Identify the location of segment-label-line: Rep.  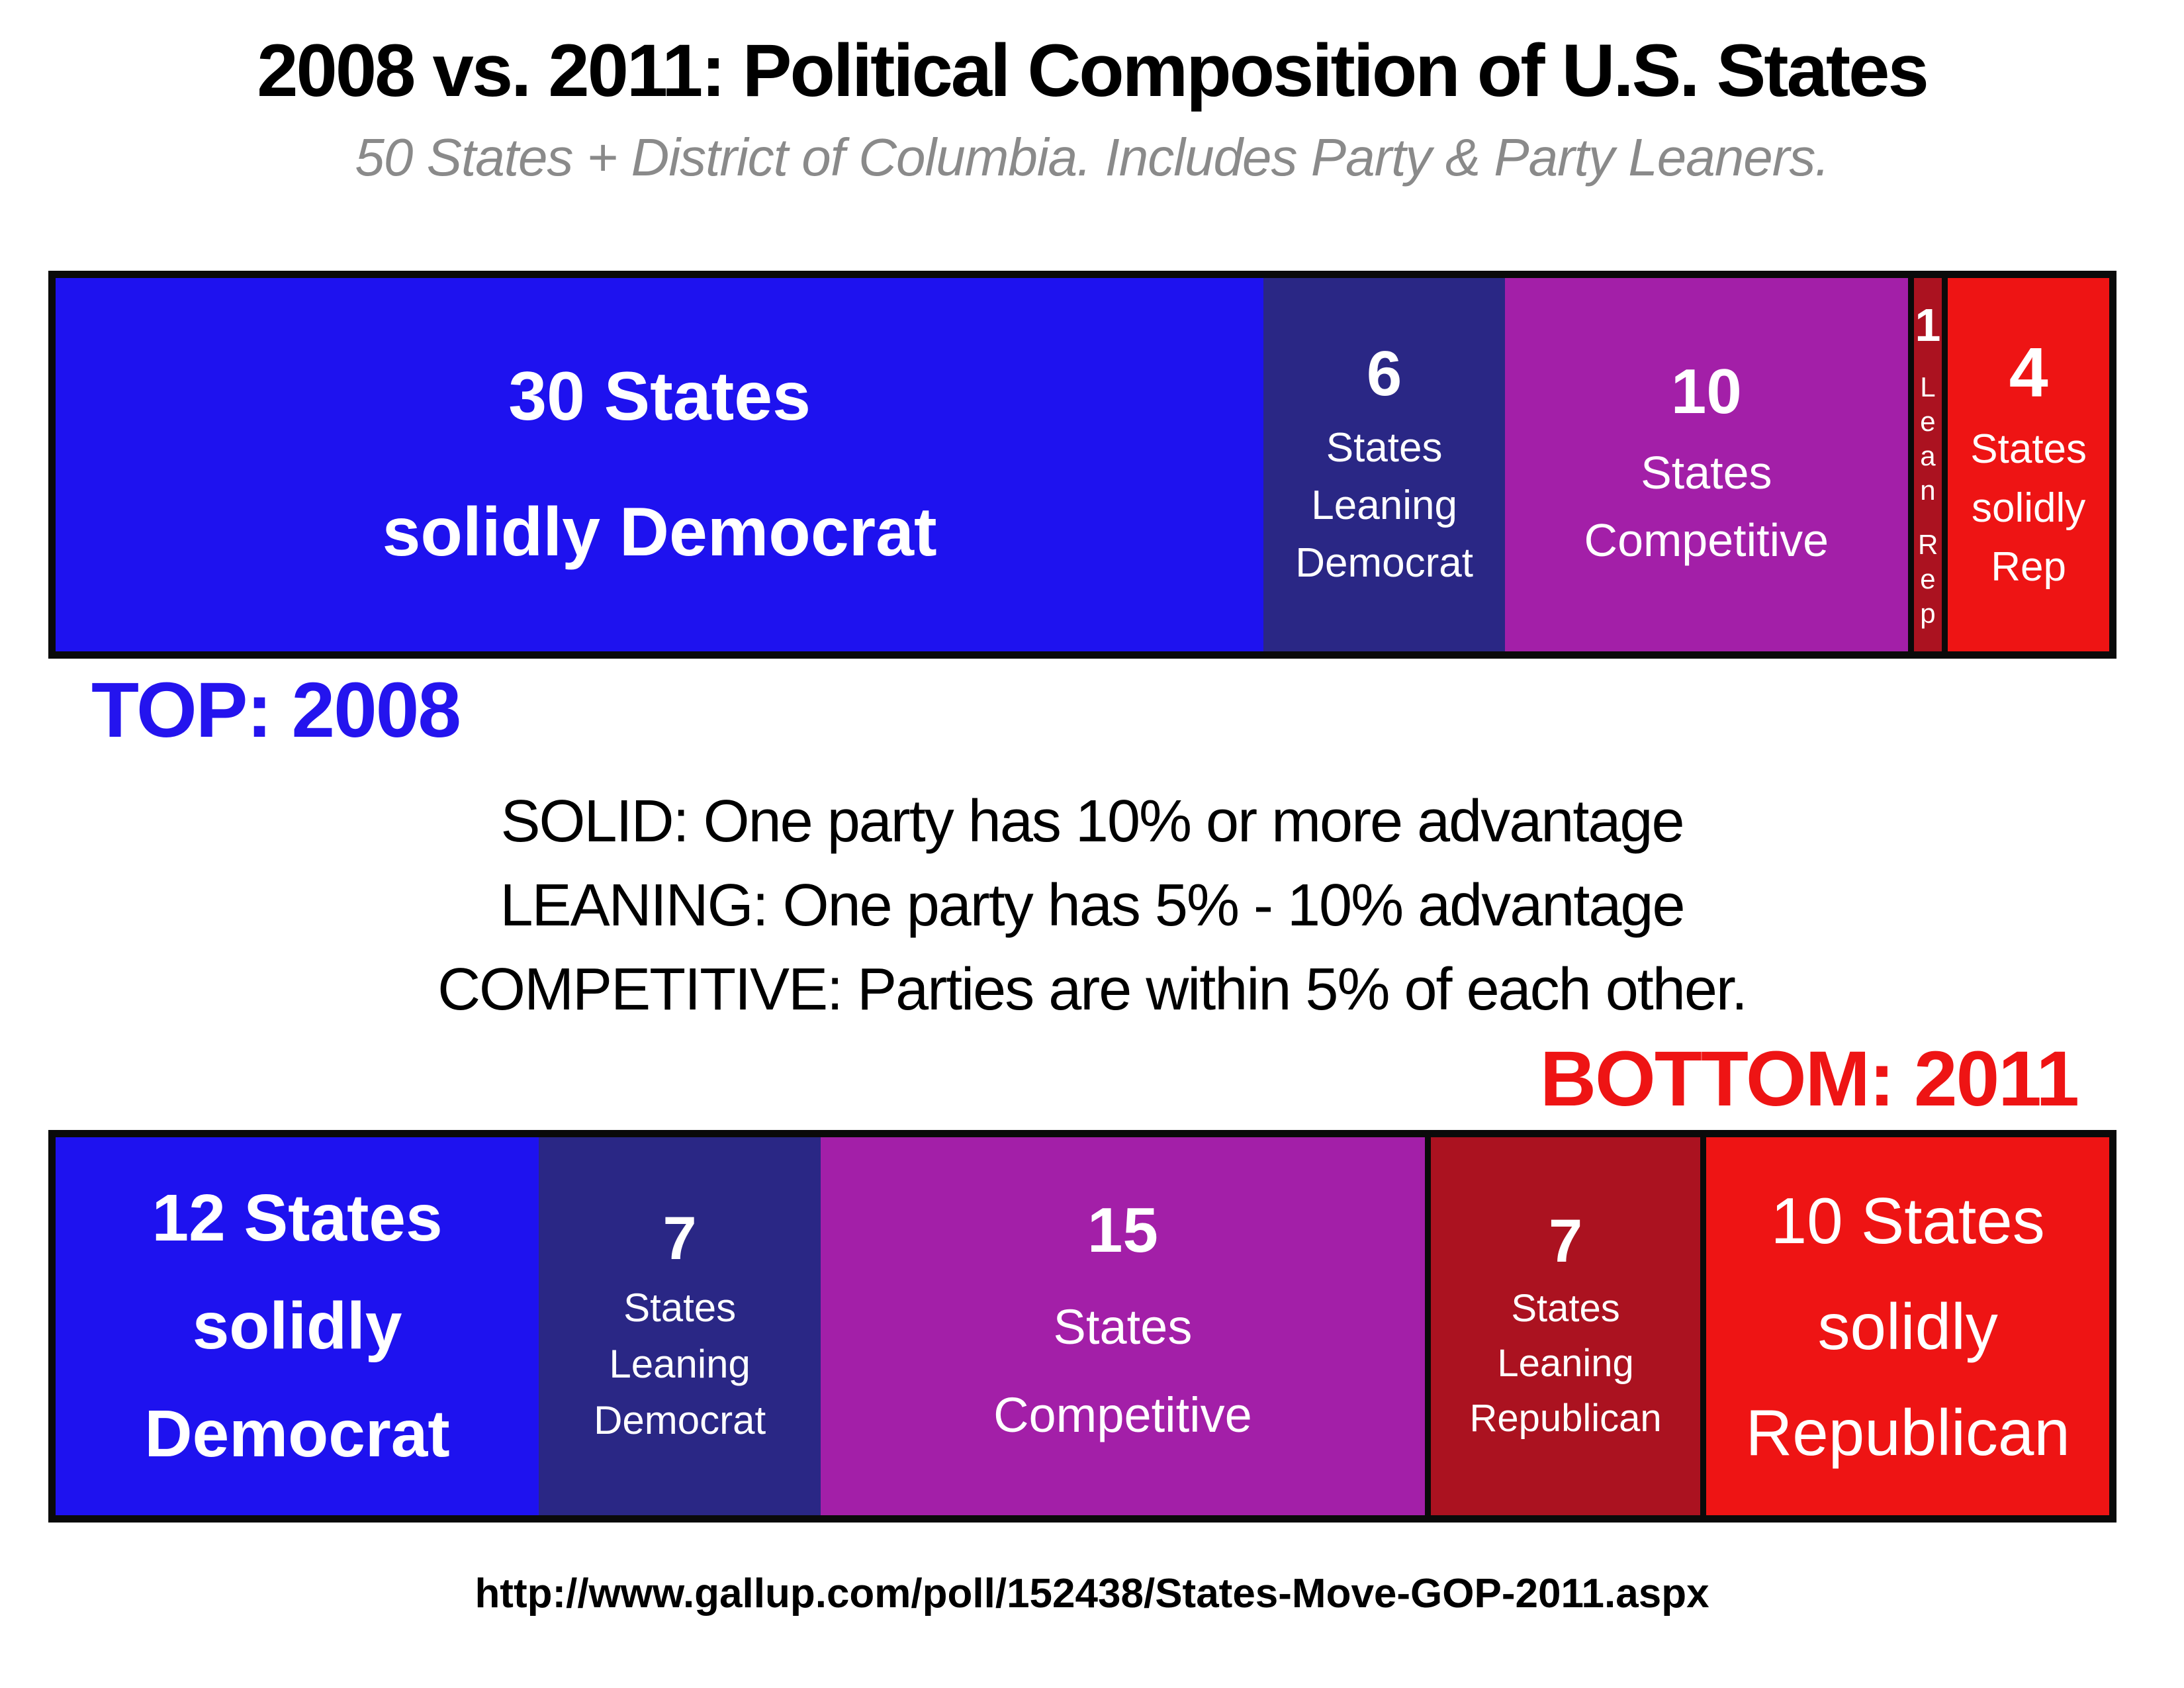
(2029, 566).